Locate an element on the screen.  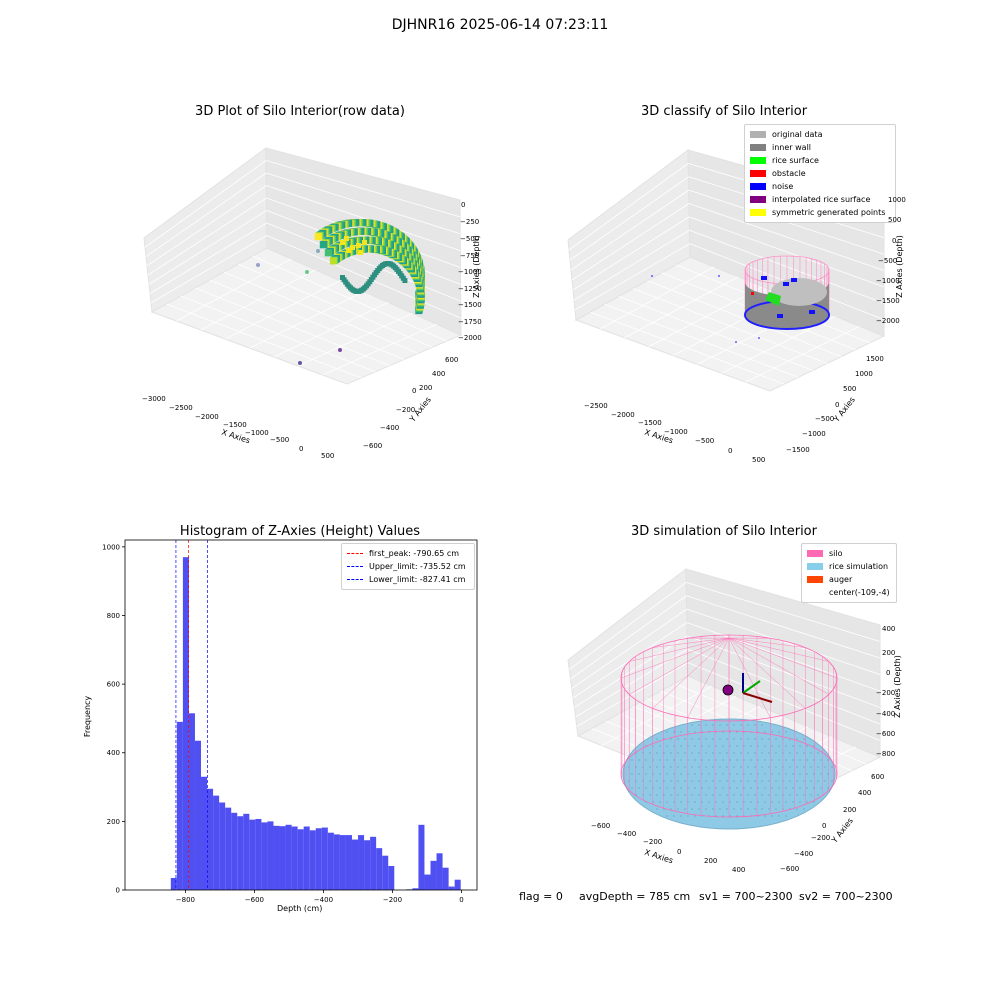
y-tick-label: 200 is located at coordinates (113, 822).